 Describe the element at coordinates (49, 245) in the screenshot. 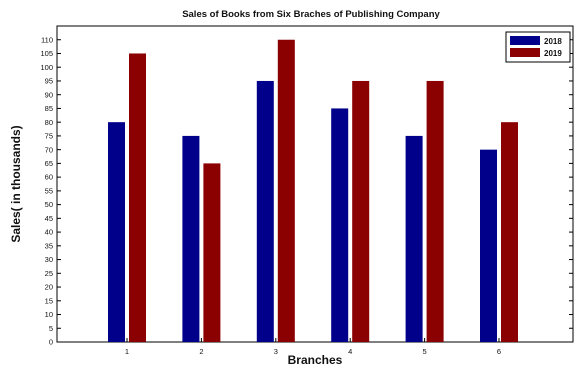

I see `y-tick-label: 35` at that location.